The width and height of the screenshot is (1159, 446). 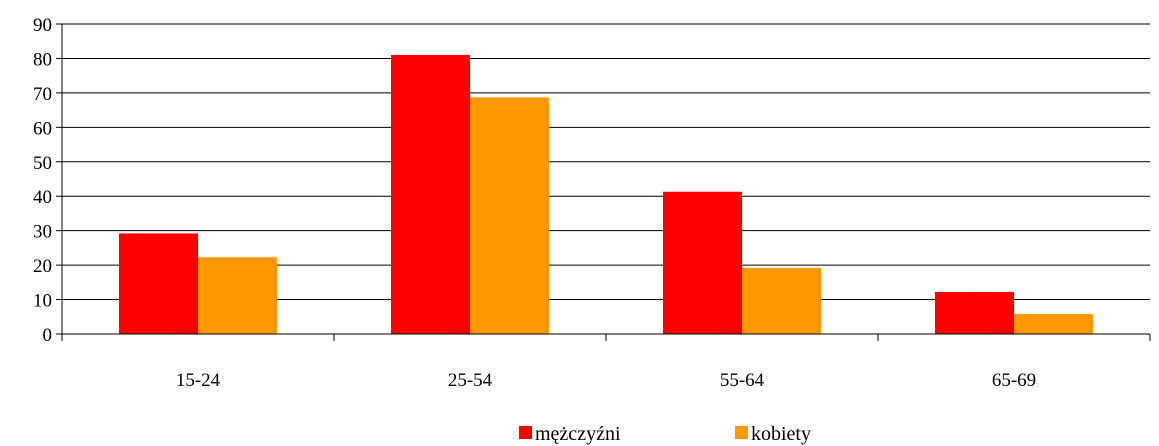 I want to click on x-tick-labels: 15-24 25-54 55-64 65-69, so click(x=606, y=380).